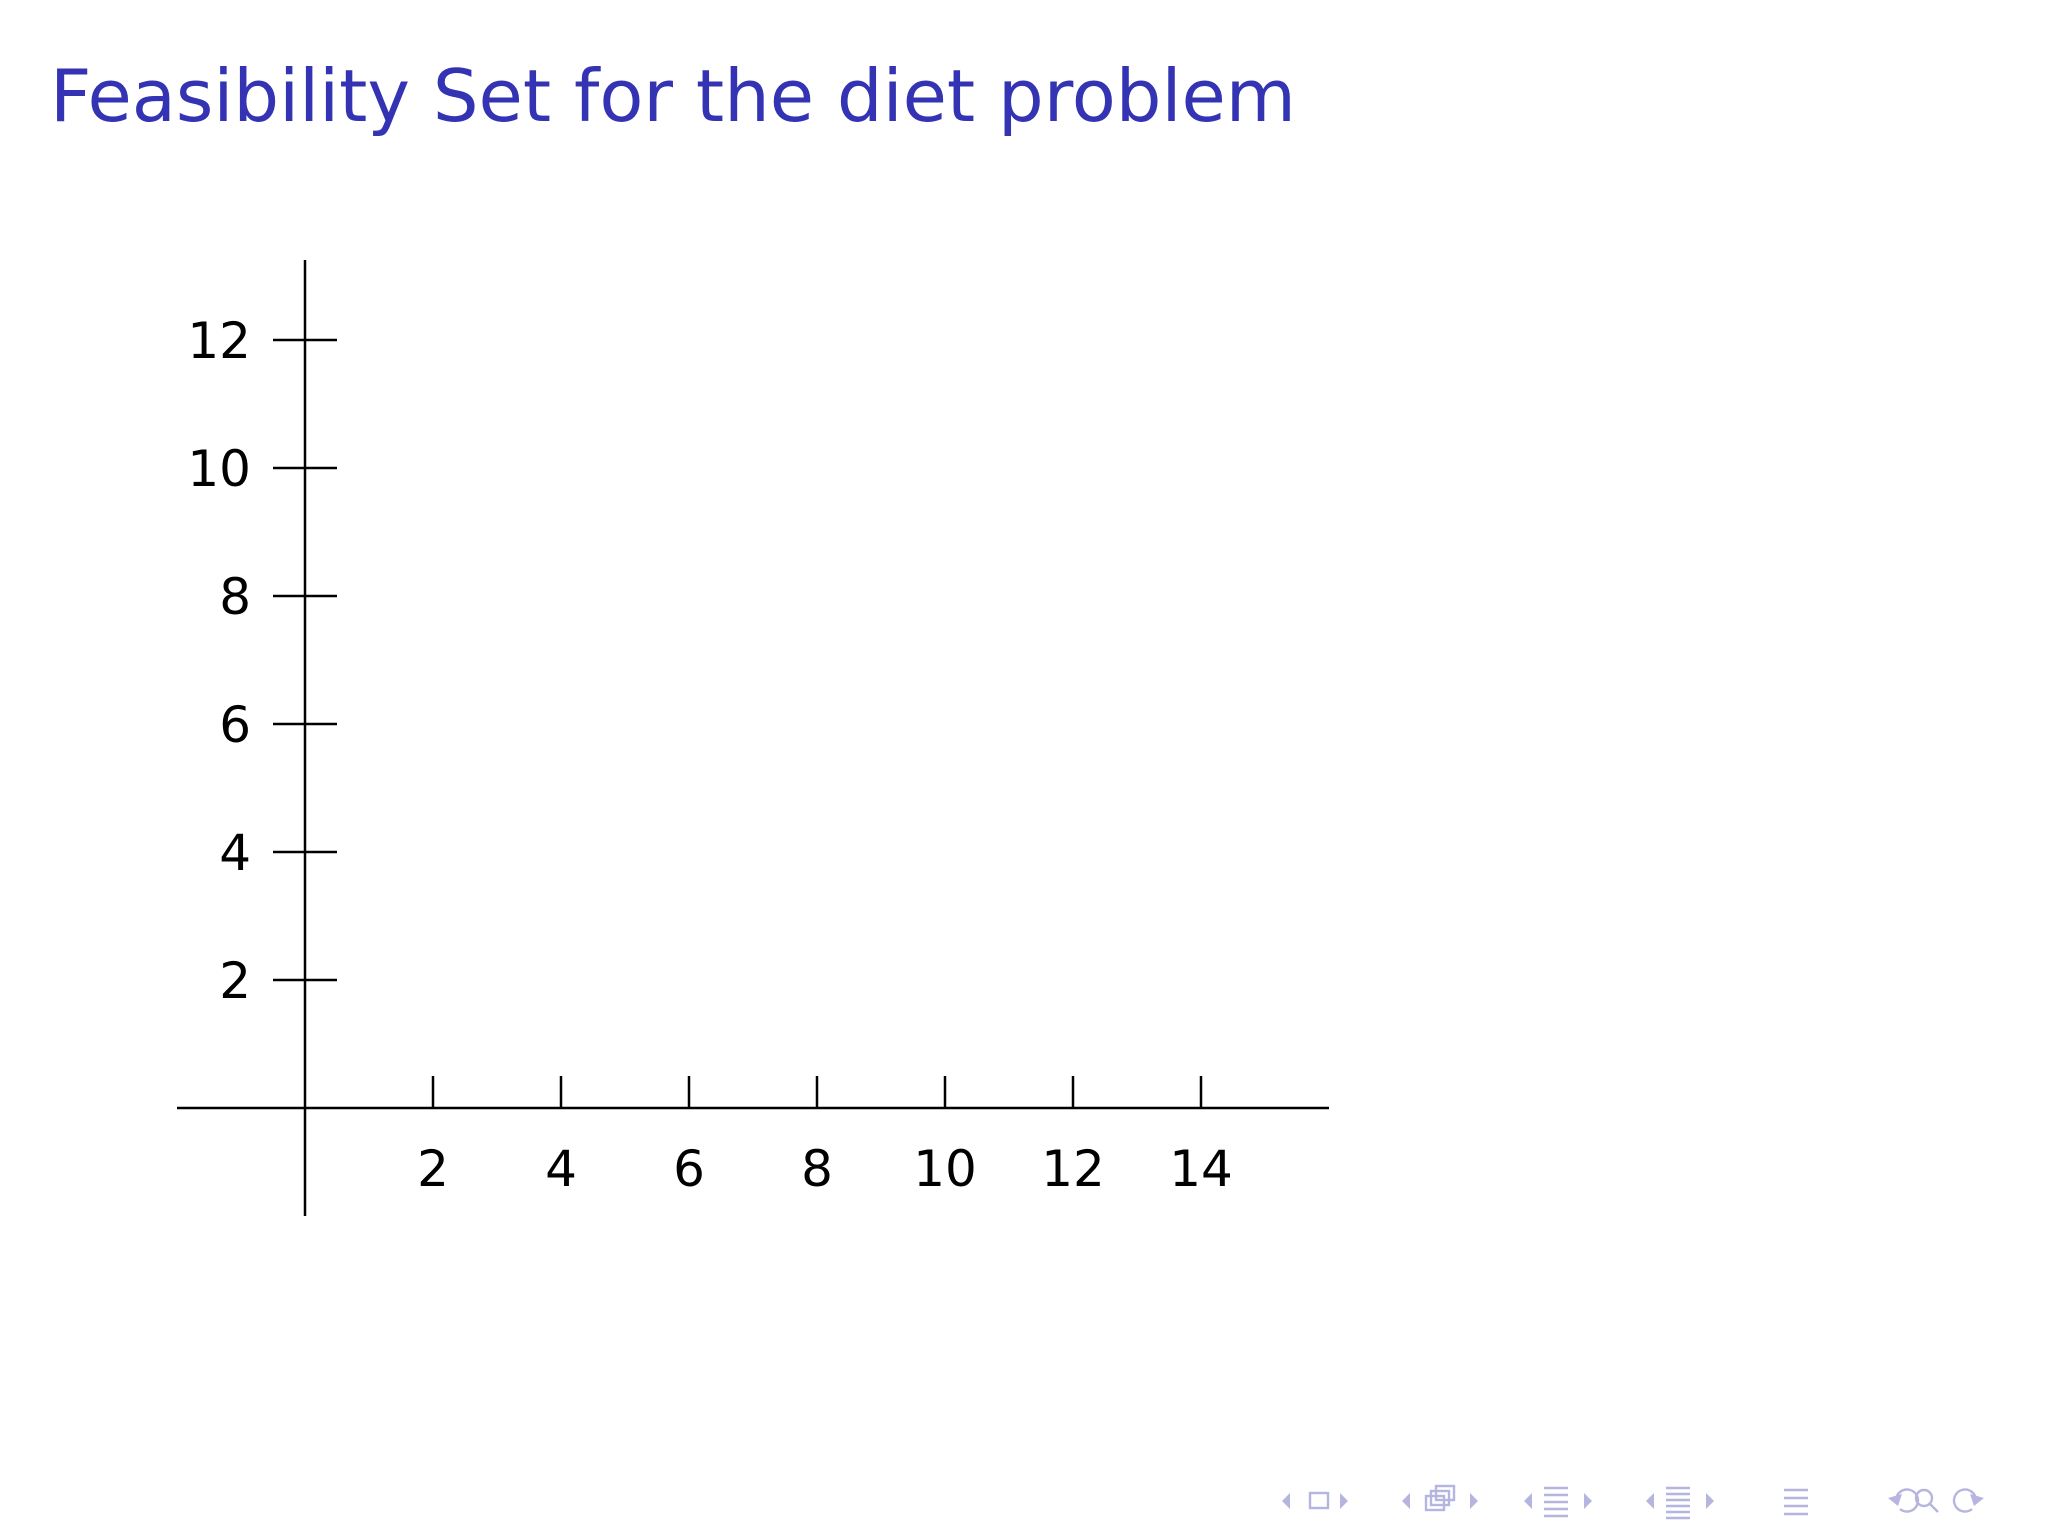  Describe the element at coordinates (235, 981) in the screenshot. I see `y-tick-label: 2` at that location.